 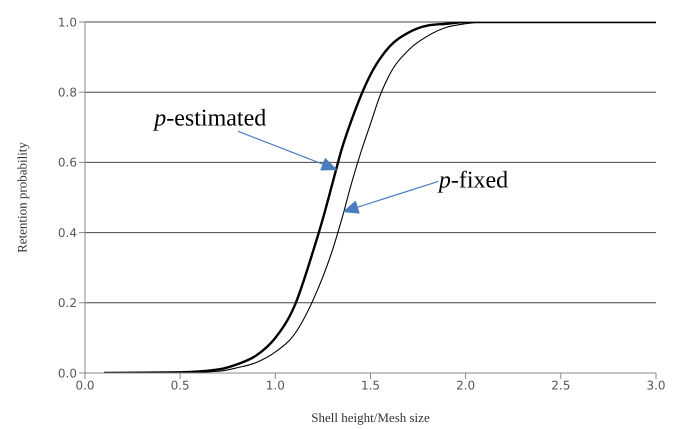 I want to click on x-tick-label: 1.5, so click(x=370, y=385).